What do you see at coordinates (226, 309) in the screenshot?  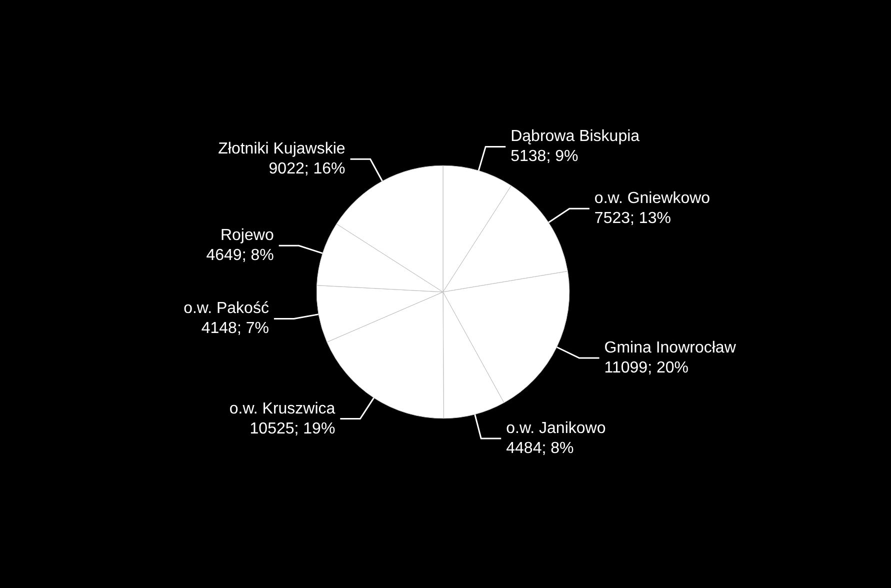 I see `slice-label: o.w. Pakość` at bounding box center [226, 309].